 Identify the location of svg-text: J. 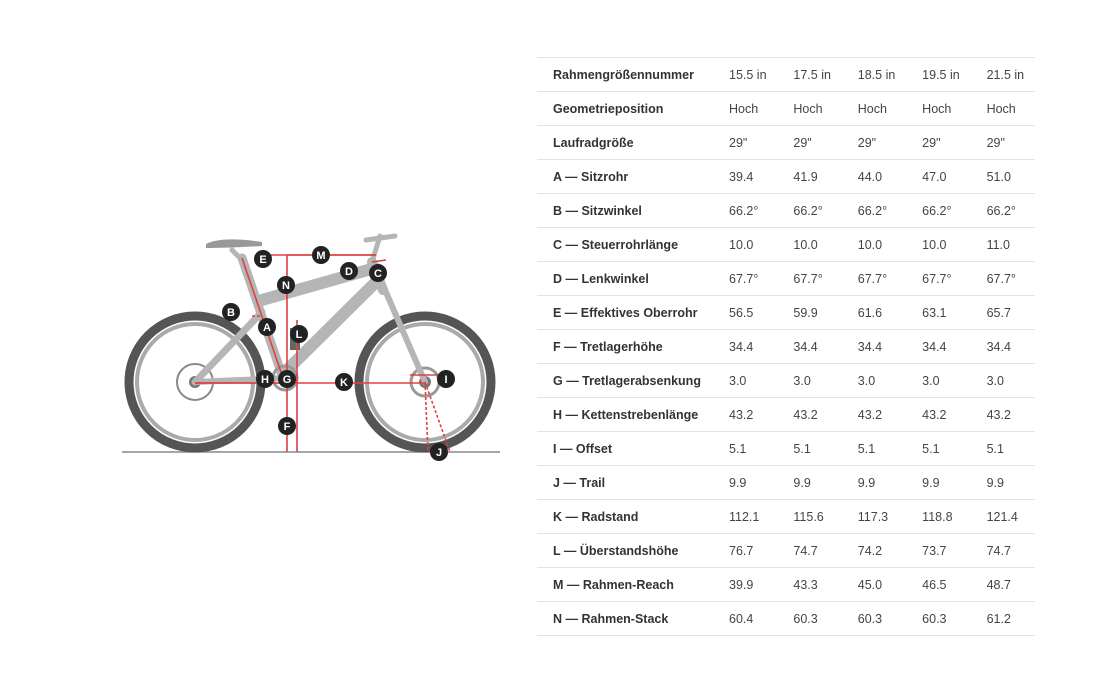
(439, 453).